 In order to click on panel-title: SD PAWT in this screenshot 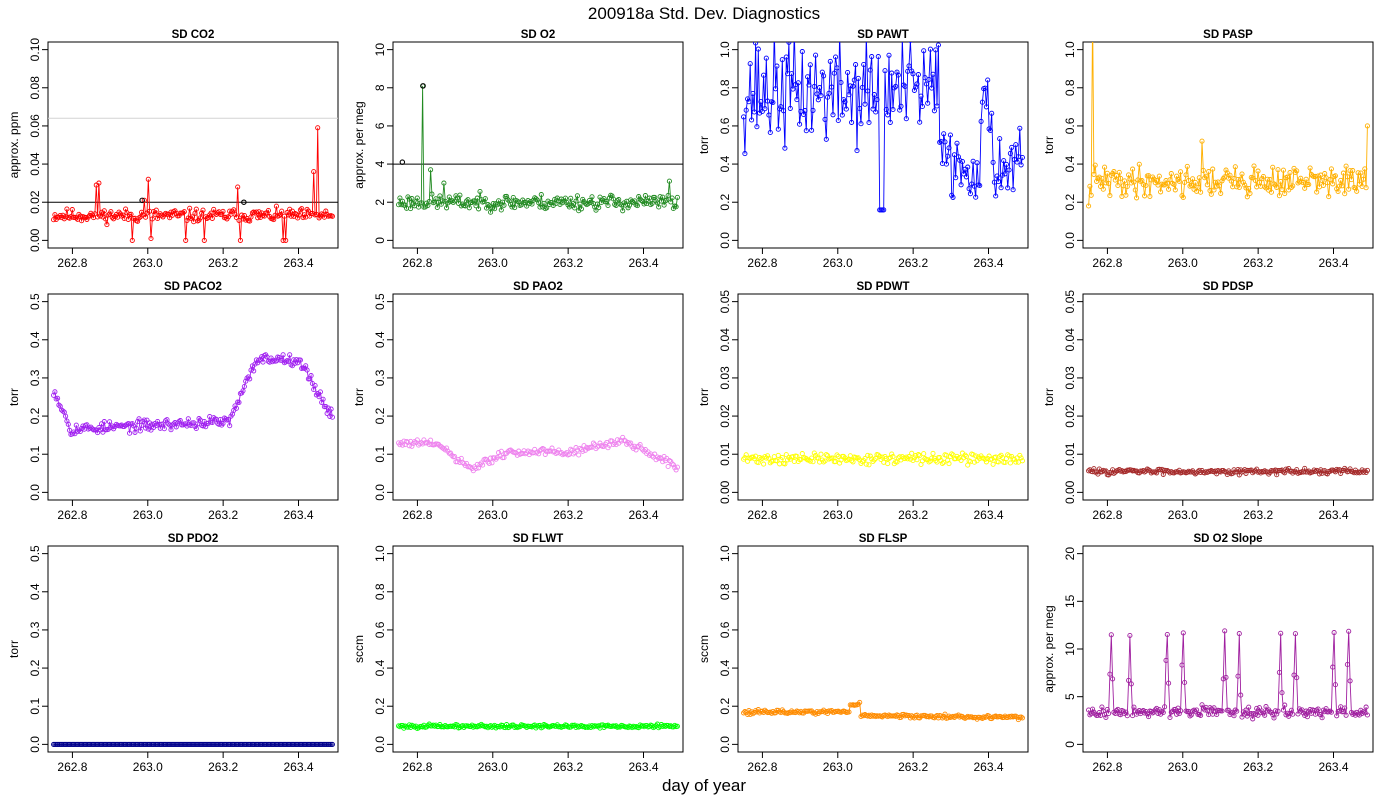, I will do `click(883, 35)`.